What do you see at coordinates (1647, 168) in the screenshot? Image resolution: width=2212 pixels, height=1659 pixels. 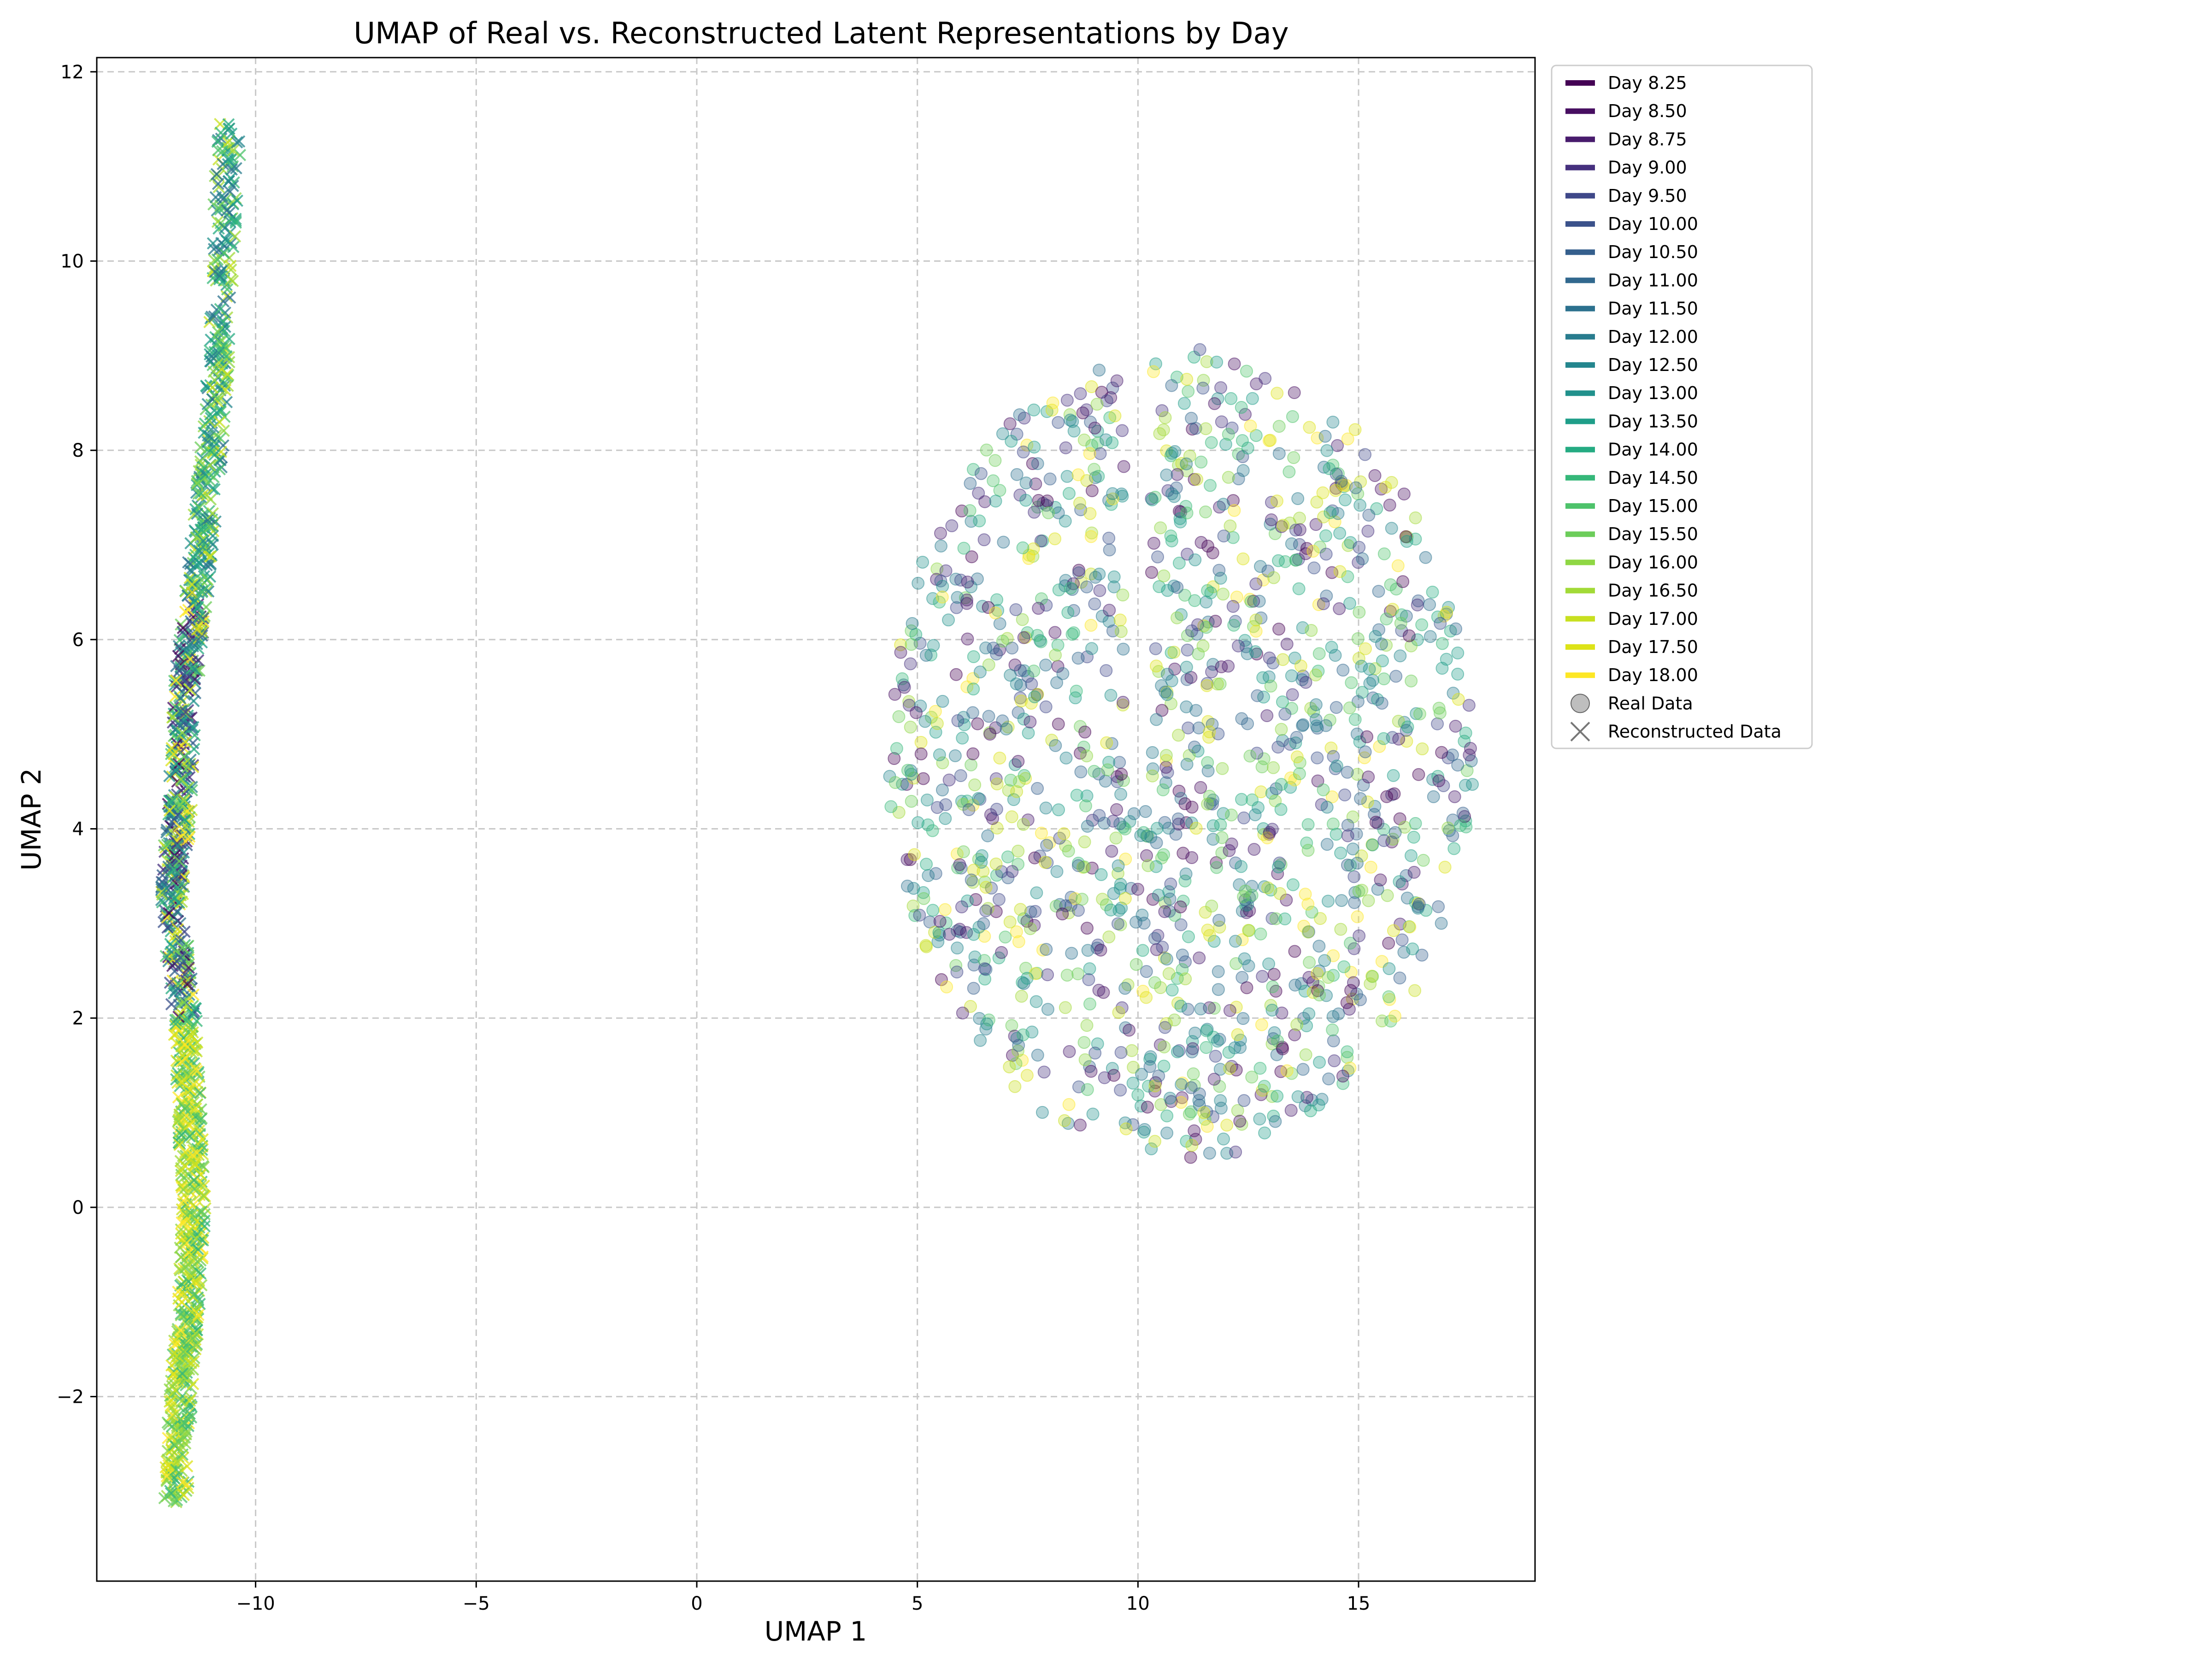 I see `legend-label: Day 9.00` at bounding box center [1647, 168].